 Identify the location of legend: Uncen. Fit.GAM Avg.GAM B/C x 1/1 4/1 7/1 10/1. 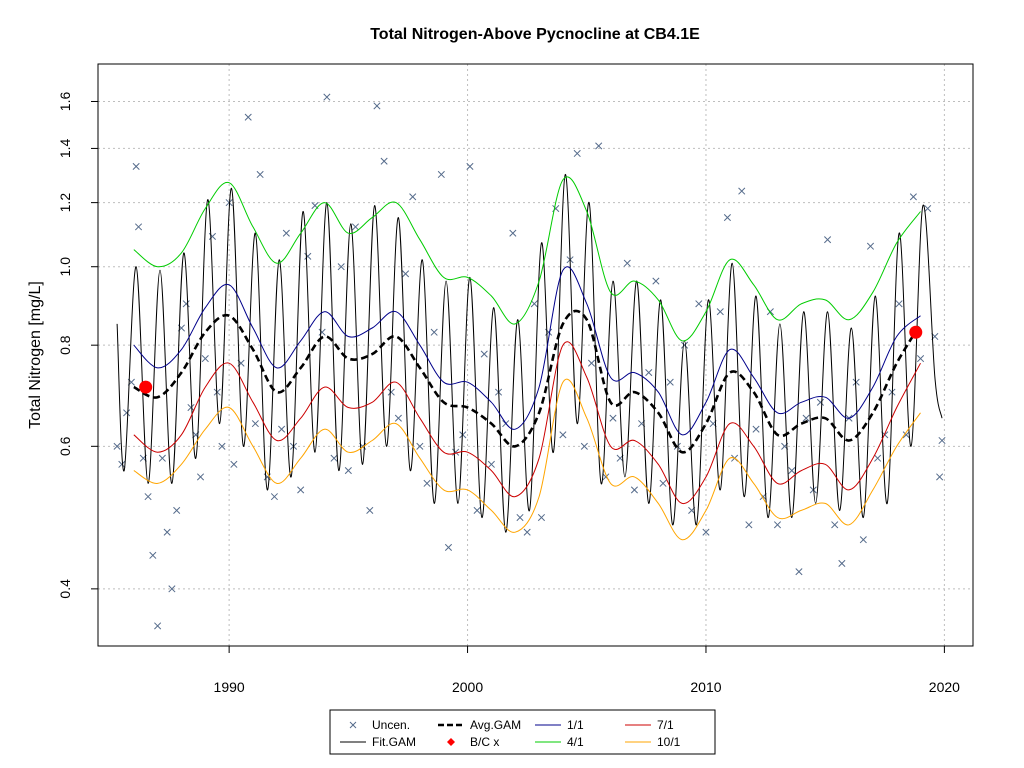
(522, 732).